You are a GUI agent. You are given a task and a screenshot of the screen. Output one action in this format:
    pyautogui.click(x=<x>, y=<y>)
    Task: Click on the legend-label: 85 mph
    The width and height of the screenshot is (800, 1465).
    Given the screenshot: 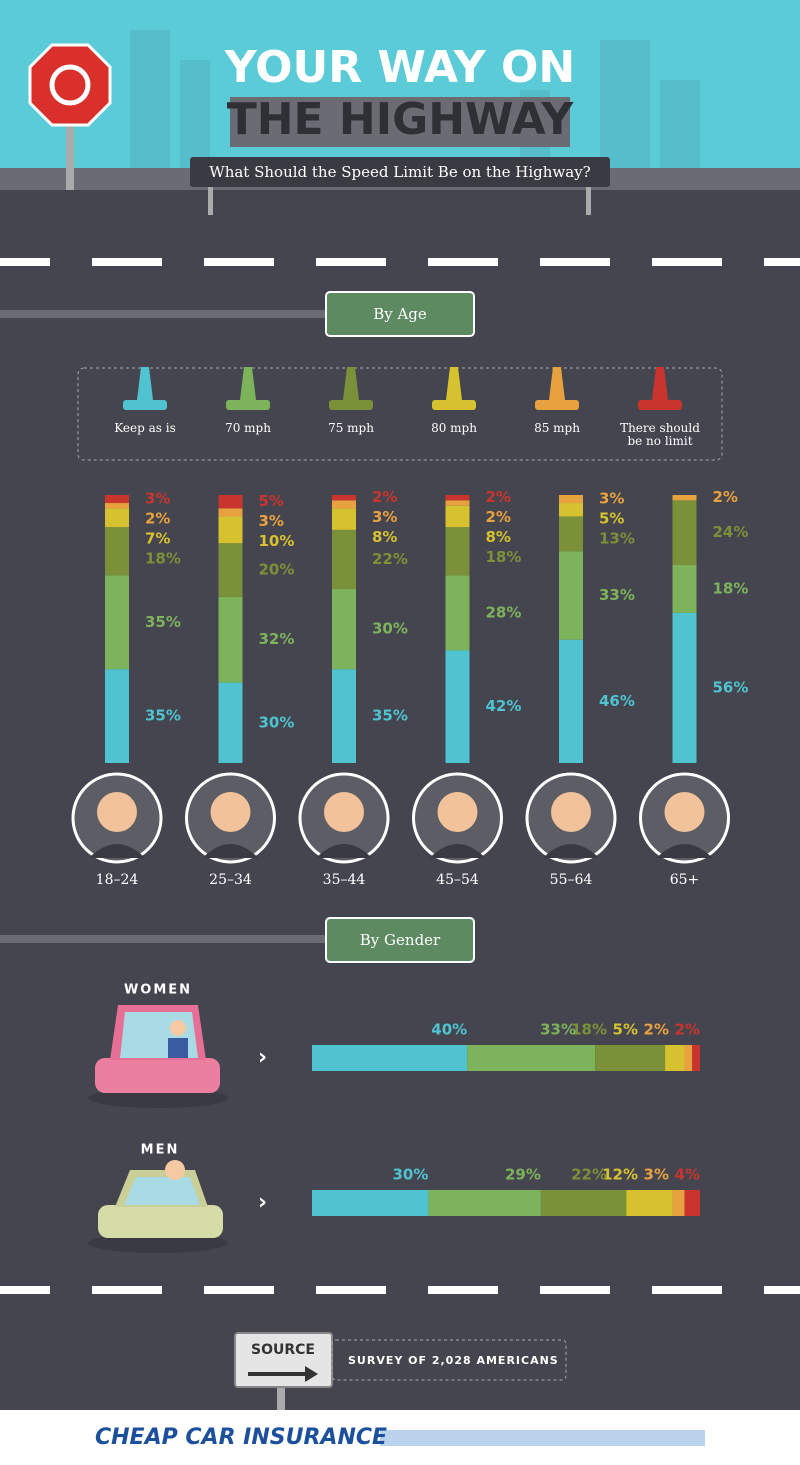 What is the action you would take?
    pyautogui.click(x=557, y=428)
    